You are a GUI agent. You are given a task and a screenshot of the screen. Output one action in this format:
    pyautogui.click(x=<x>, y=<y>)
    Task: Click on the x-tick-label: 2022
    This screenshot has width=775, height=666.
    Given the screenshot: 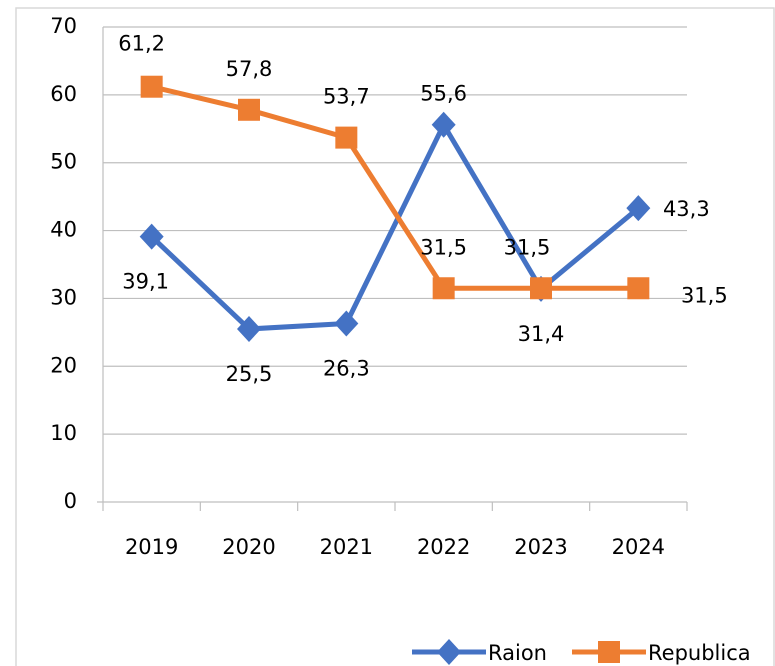 What is the action you would take?
    pyautogui.click(x=443, y=547)
    